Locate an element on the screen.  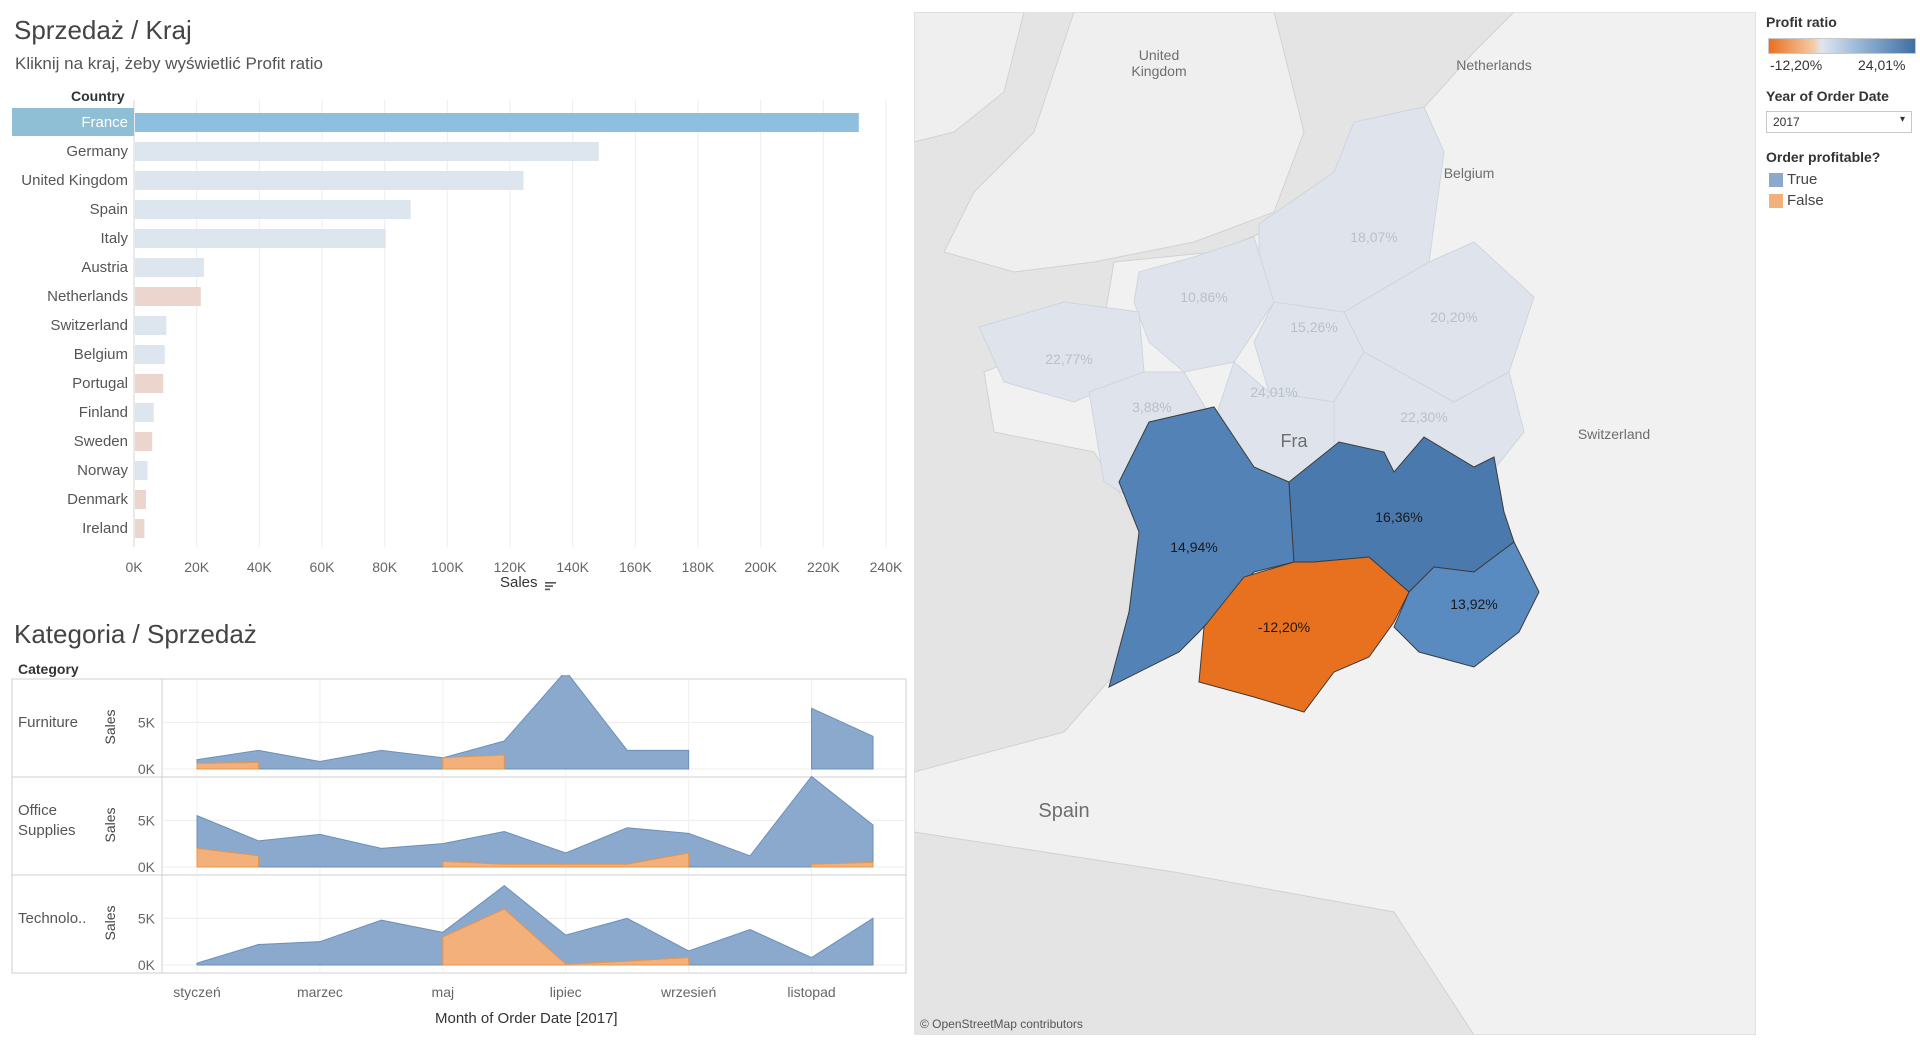
region-nouvelle-aquitaine is located at coordinates (1201, 547).